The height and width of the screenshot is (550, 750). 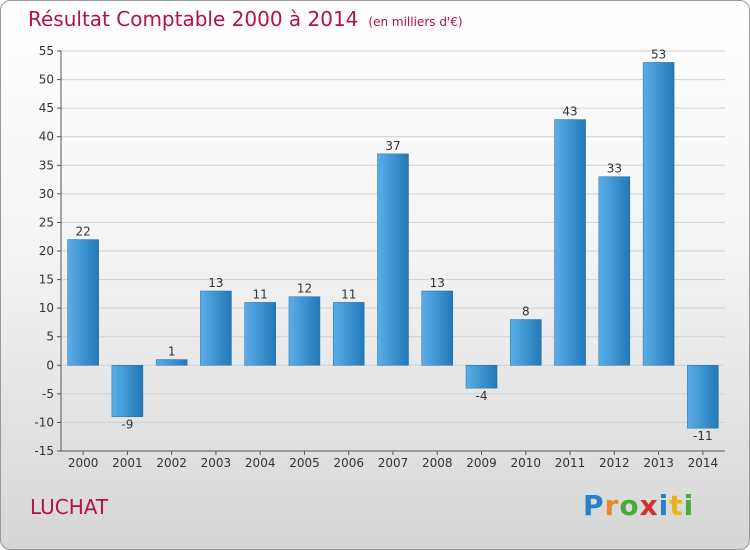 I want to click on data-label: -4, so click(x=482, y=396).